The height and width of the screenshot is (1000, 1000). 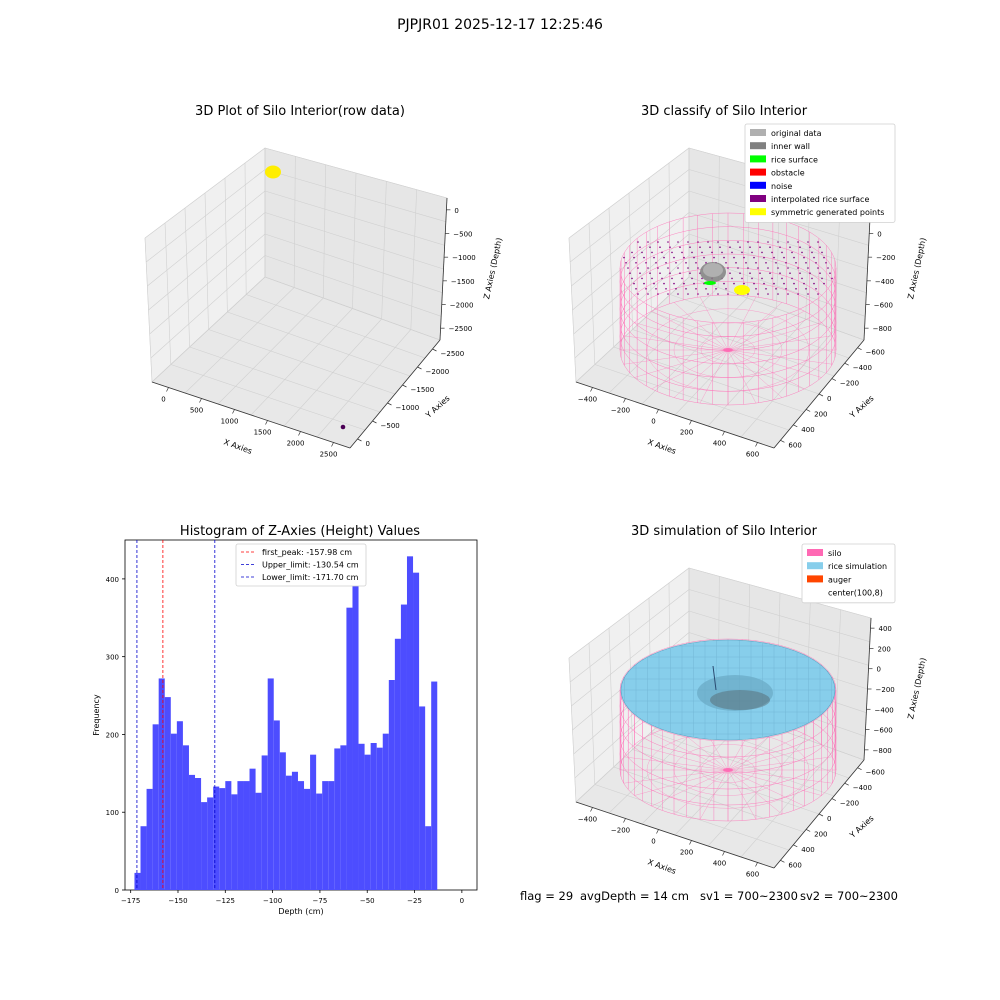 I want to click on p1-x-tick, so click(x=332, y=444).